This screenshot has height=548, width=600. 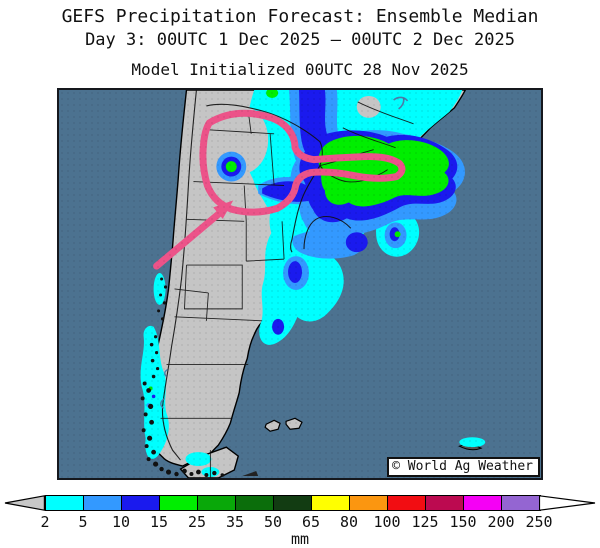 What do you see at coordinates (401, 103) in the screenshot?
I see `river-glyph` at bounding box center [401, 103].